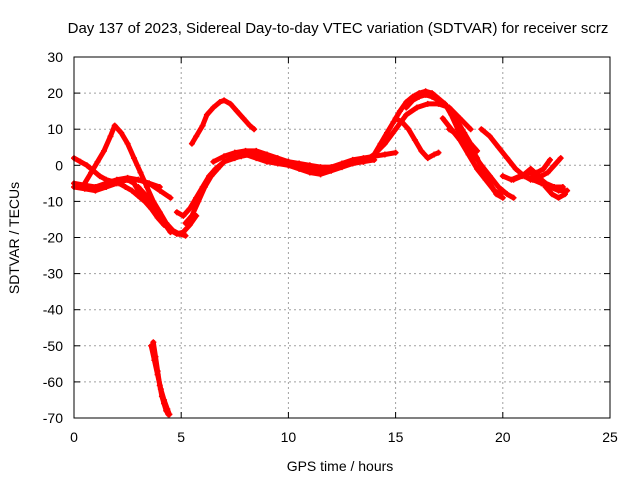 Image resolution: width=640 pixels, height=480 pixels. Describe the element at coordinates (55, 57) in the screenshot. I see `y-tick-label: 30` at that location.